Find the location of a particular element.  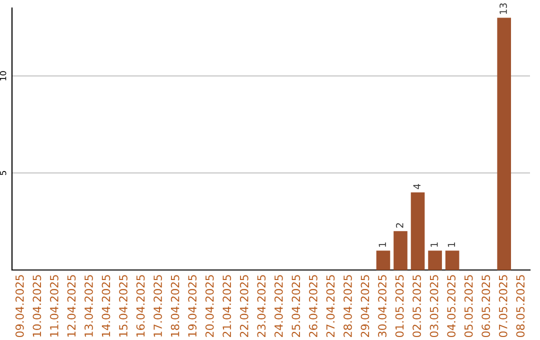

x-tick-label: 24.04.2025 is located at coordinates (278, 306).